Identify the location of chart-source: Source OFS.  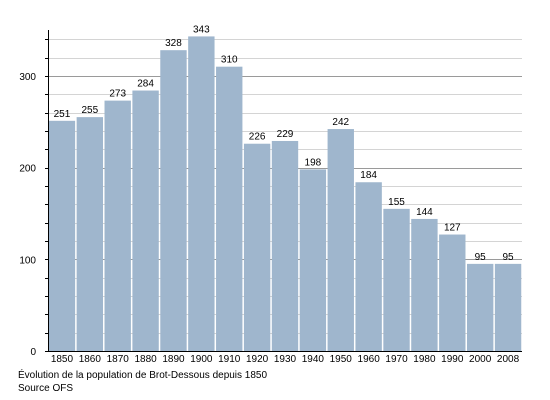
(46, 388).